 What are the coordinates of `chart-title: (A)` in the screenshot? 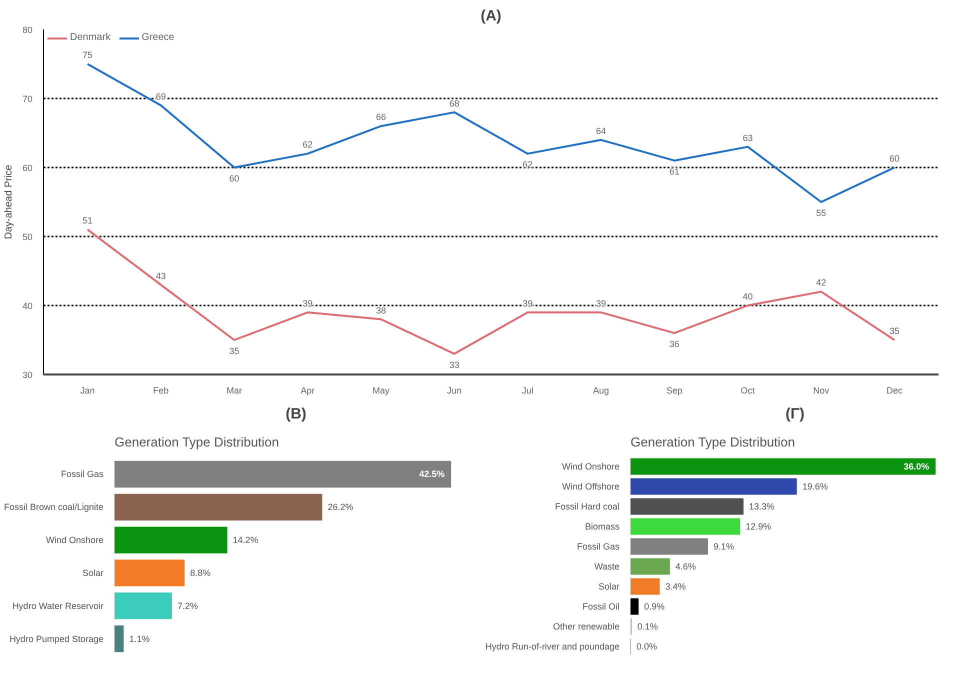 It's located at (491, 16).